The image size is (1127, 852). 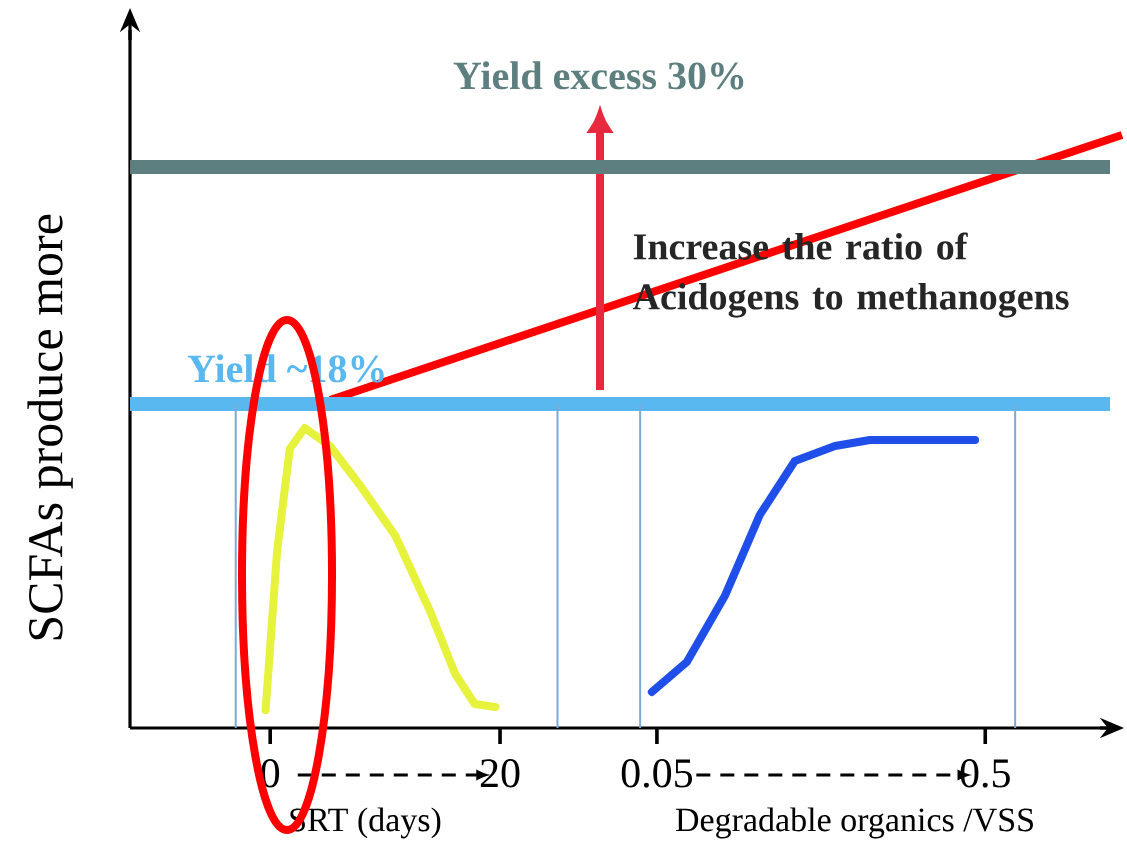 I want to click on x-axis-title: Degradable organics /VSS, so click(x=854, y=823).